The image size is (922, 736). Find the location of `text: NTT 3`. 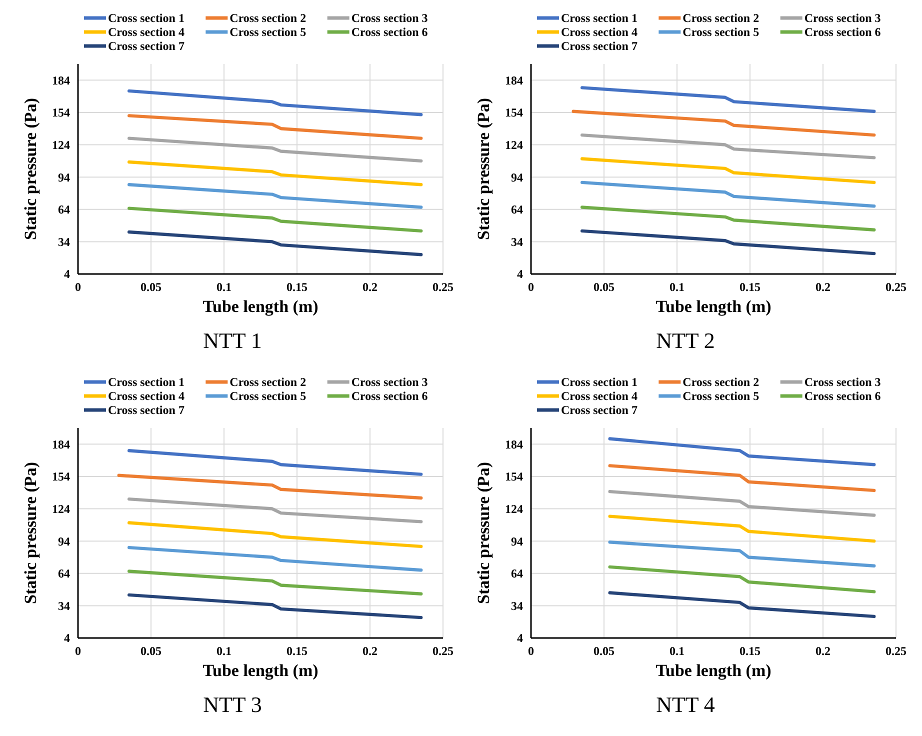

text: NTT 3 is located at coordinates (232, 704).